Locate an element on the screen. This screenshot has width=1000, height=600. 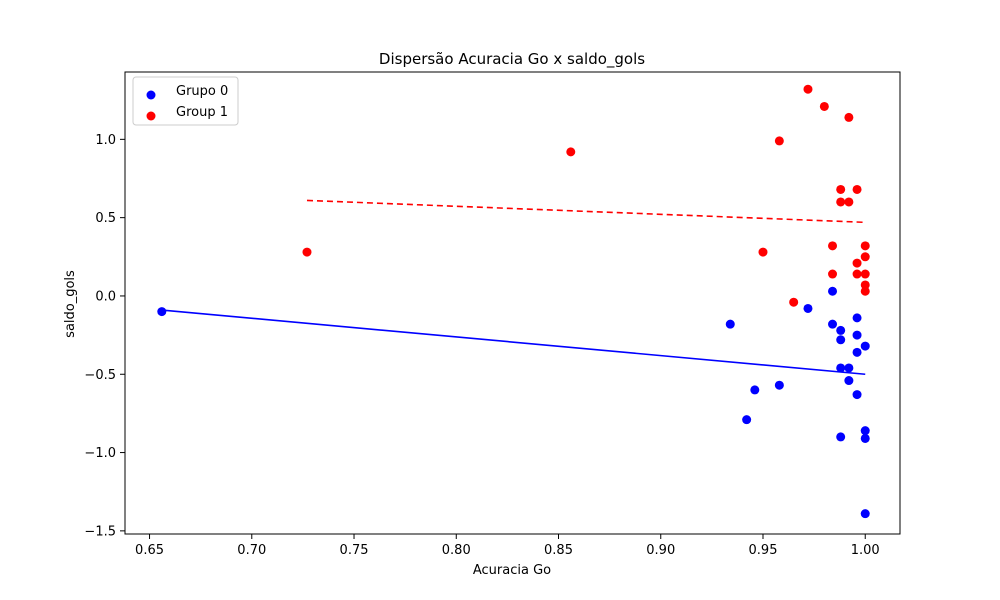
chart-title: Dispersão Acuracia Go x saldo_gols is located at coordinates (512, 59).